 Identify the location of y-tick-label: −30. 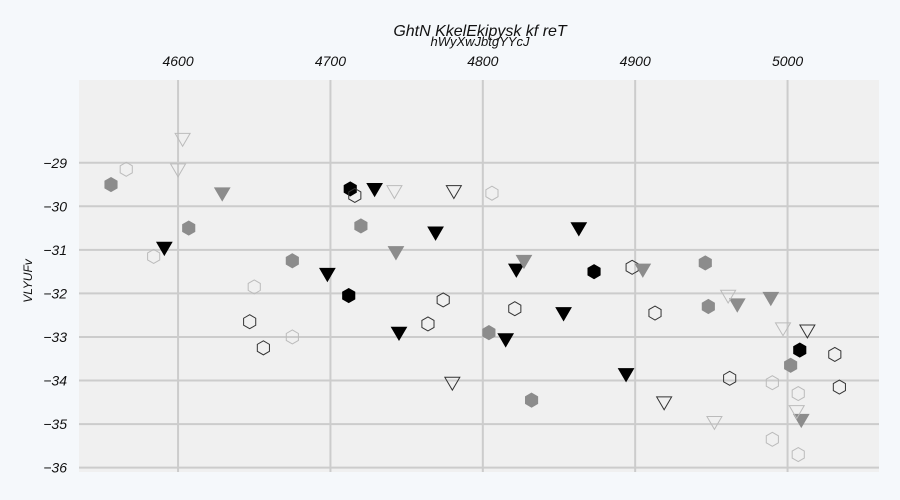
(55, 206).